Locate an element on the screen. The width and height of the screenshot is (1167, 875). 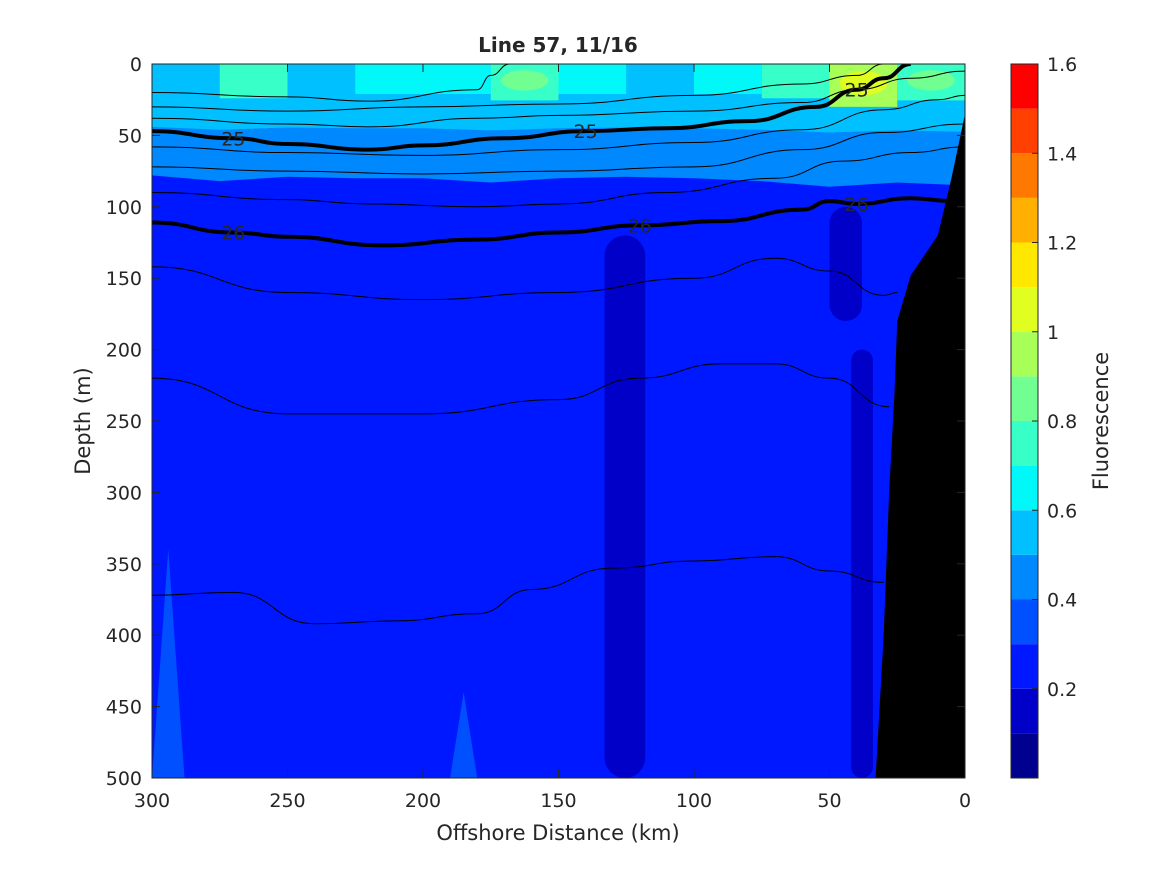
x-tick-label: 150 is located at coordinates (558, 801).